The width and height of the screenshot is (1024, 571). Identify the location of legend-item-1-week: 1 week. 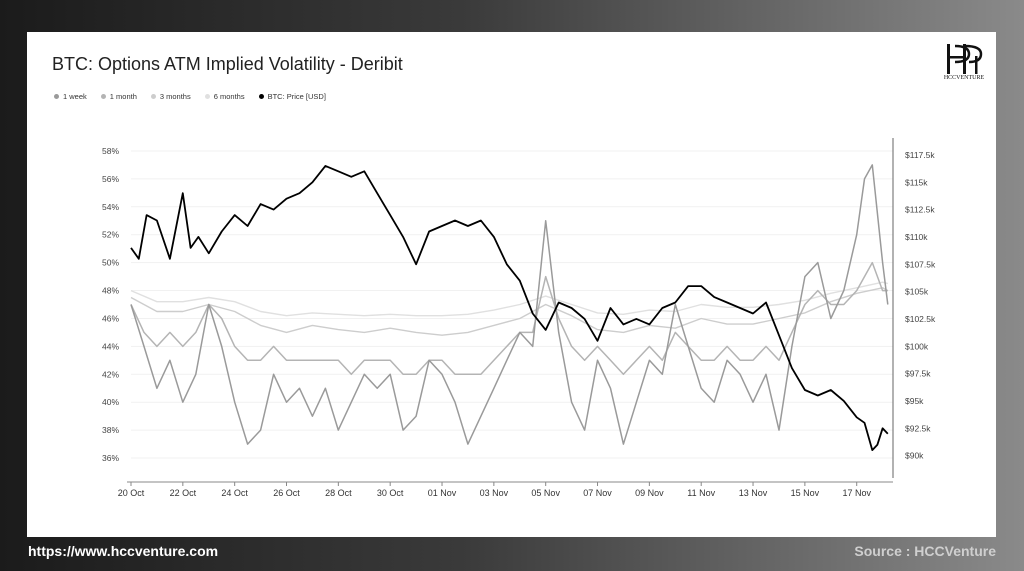
(70, 96).